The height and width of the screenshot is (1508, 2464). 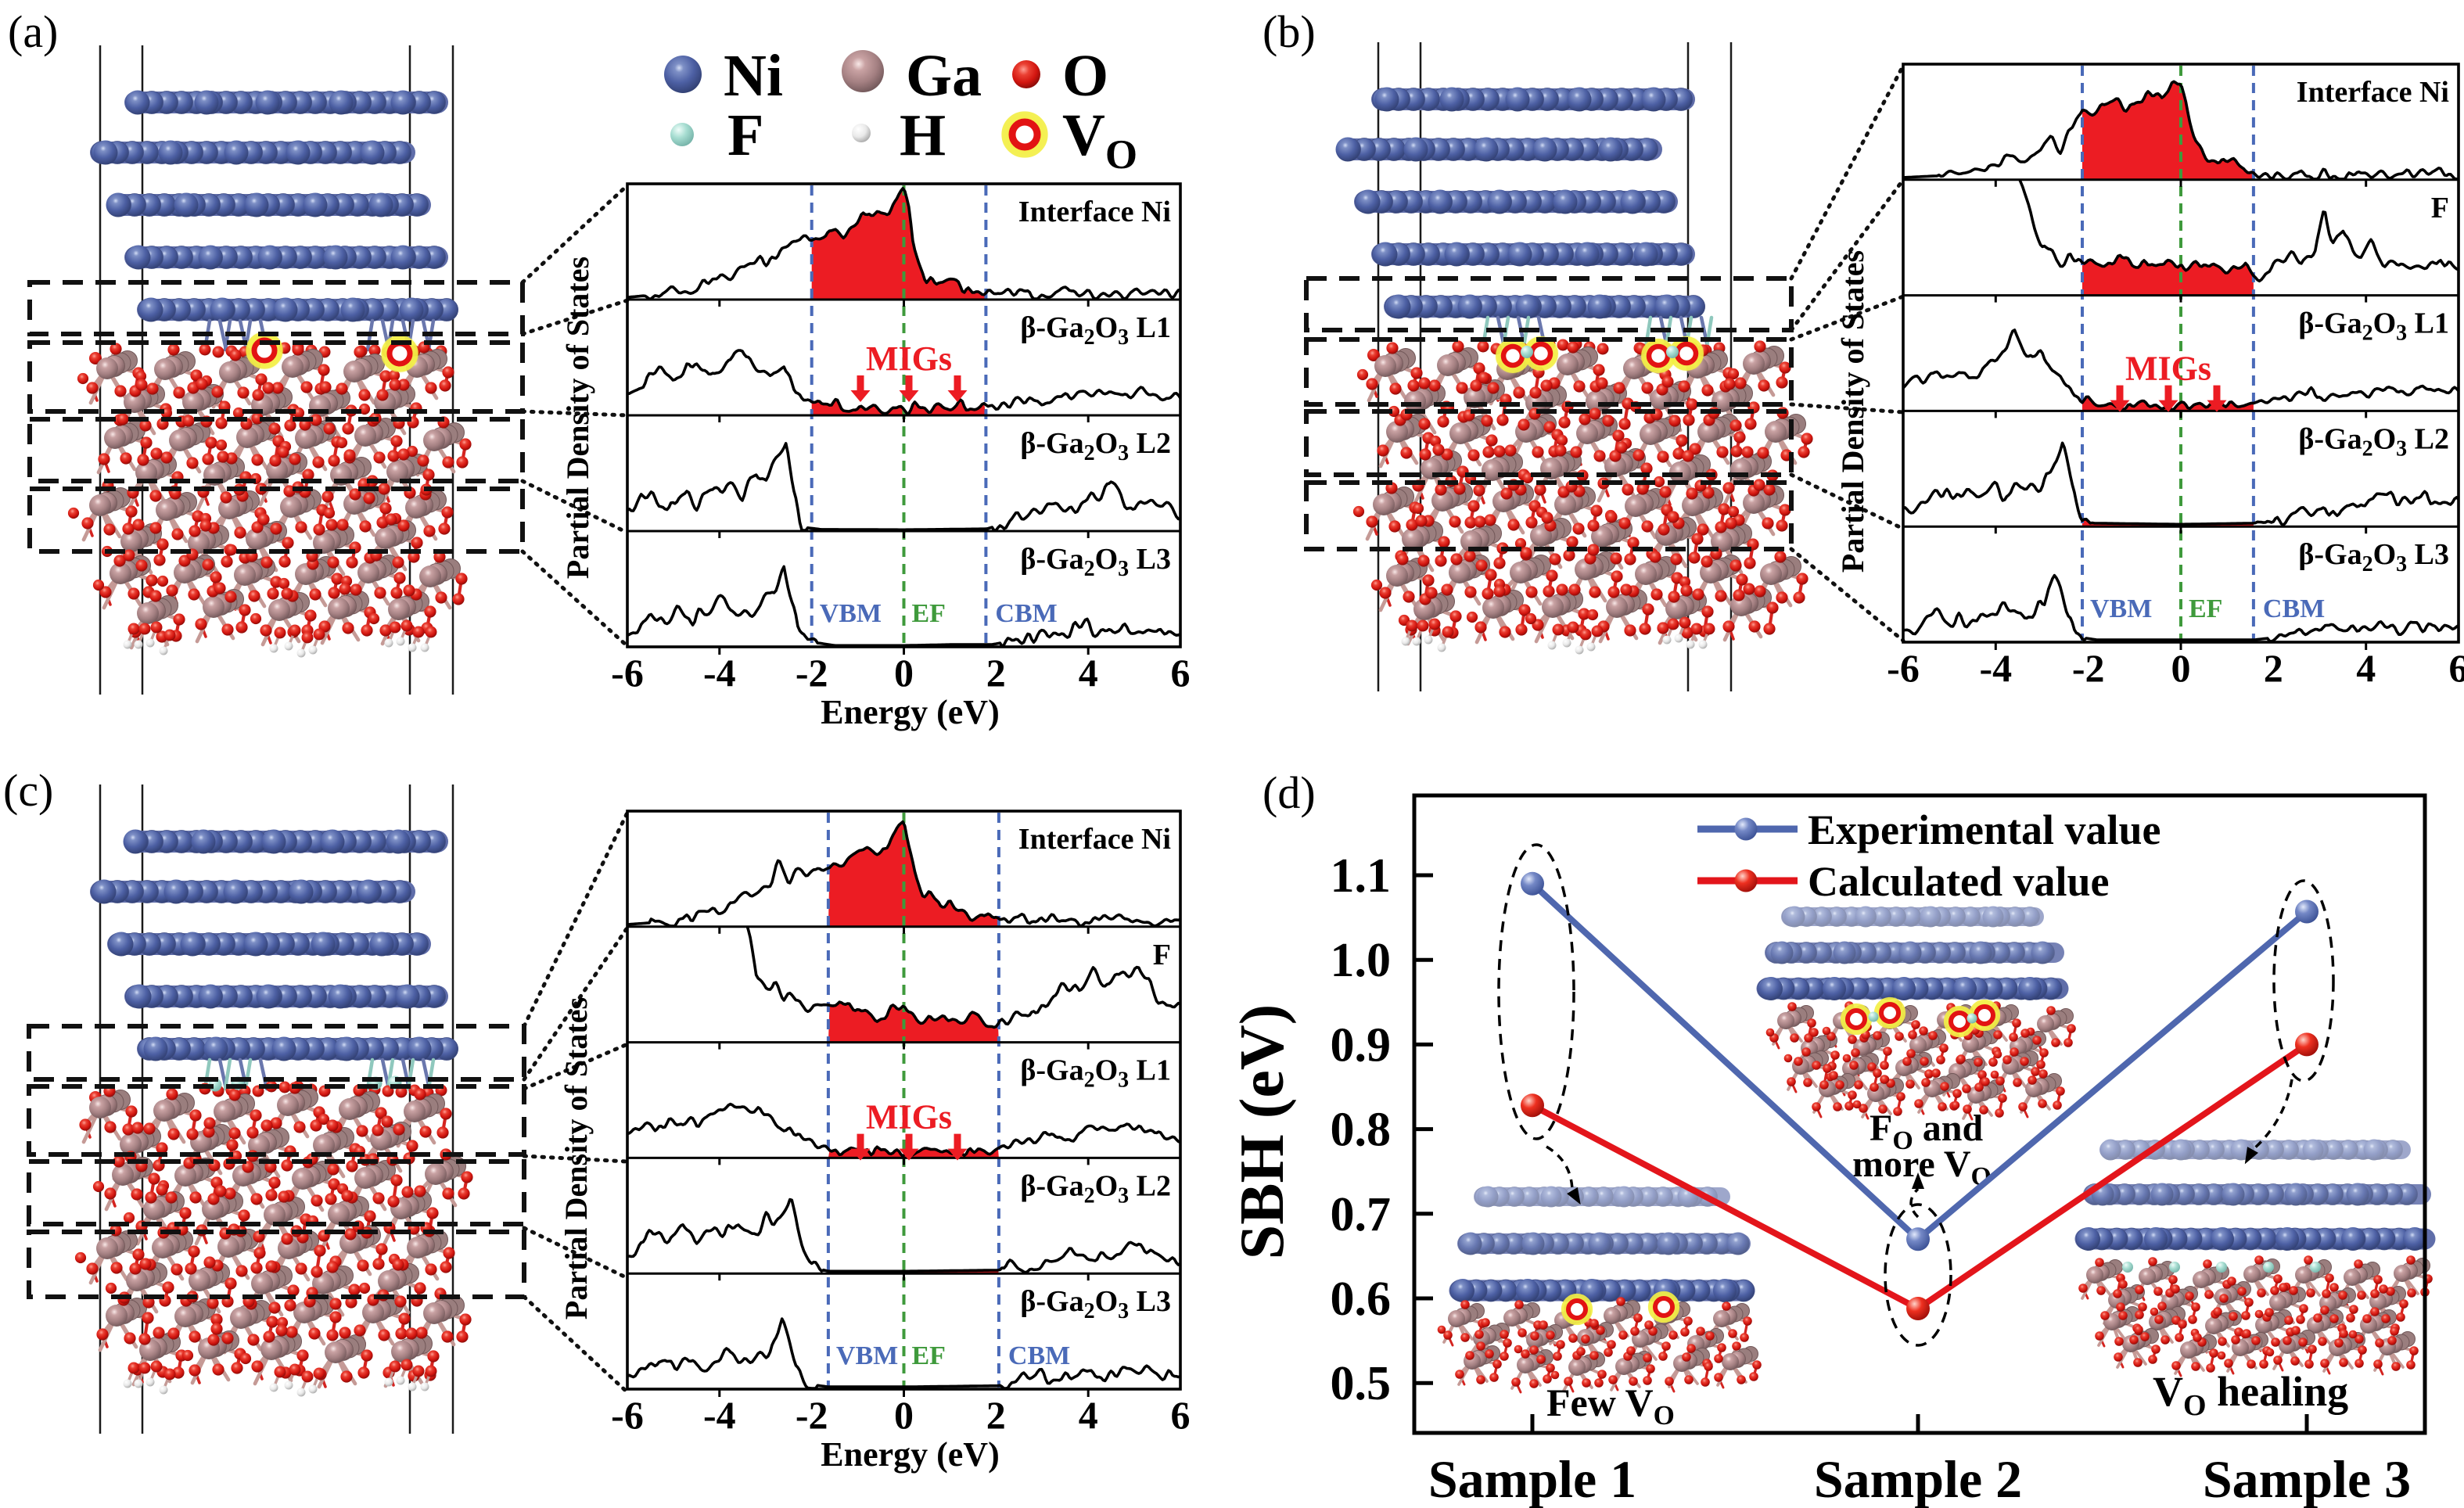 I want to click on svg-text: SBH (eV), so click(x=1262, y=1132).